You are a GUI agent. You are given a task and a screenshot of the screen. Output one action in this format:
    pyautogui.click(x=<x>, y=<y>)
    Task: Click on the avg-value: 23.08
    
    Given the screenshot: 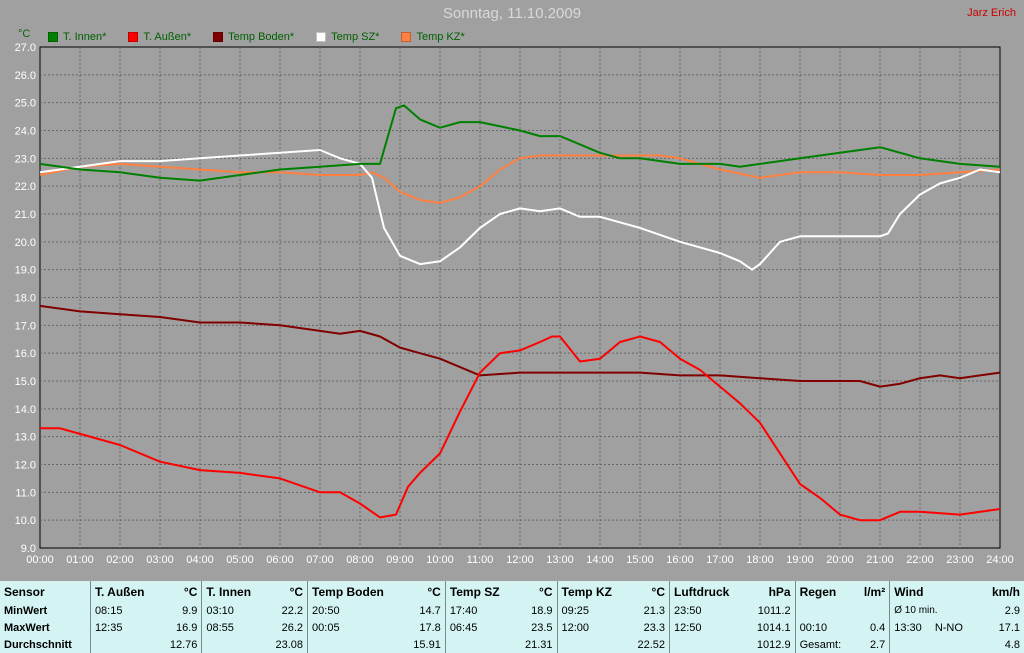 What is the action you would take?
    pyautogui.click(x=289, y=644)
    